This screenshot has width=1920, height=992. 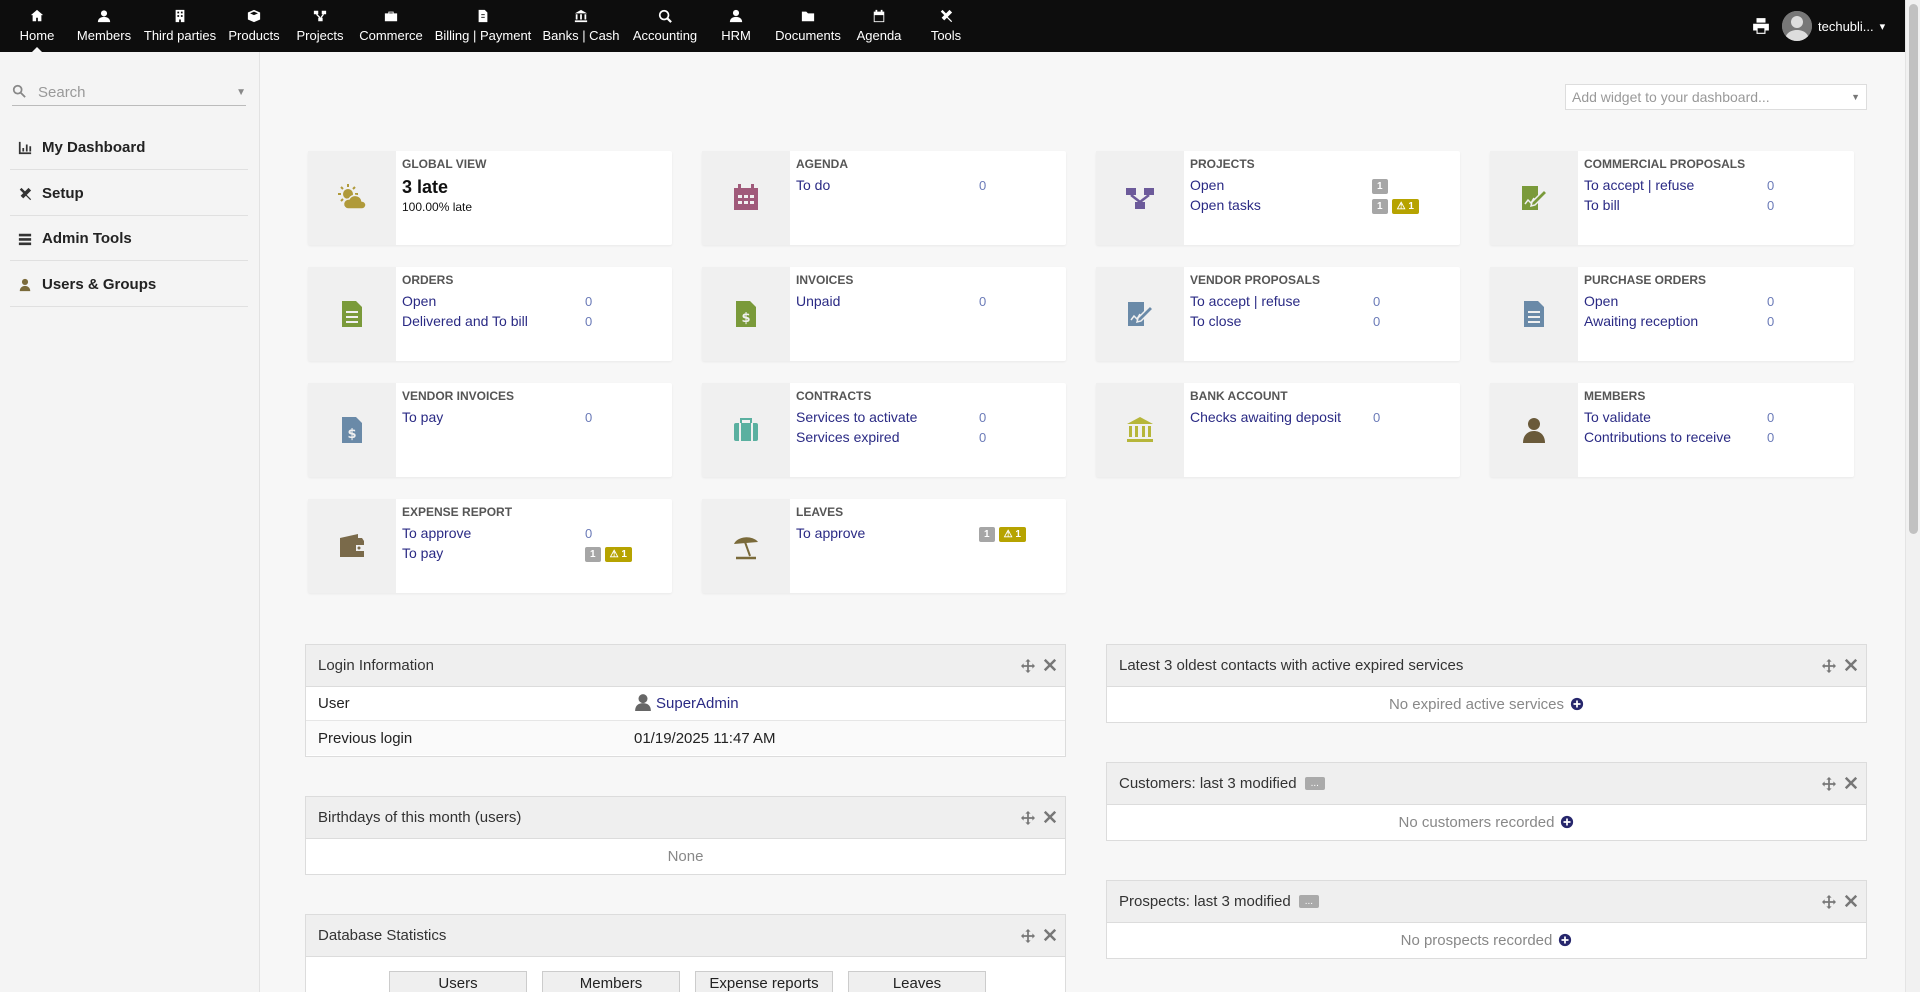 What do you see at coordinates (483, 26) in the screenshot?
I see `nav-billing-payment: Billing | Payment` at bounding box center [483, 26].